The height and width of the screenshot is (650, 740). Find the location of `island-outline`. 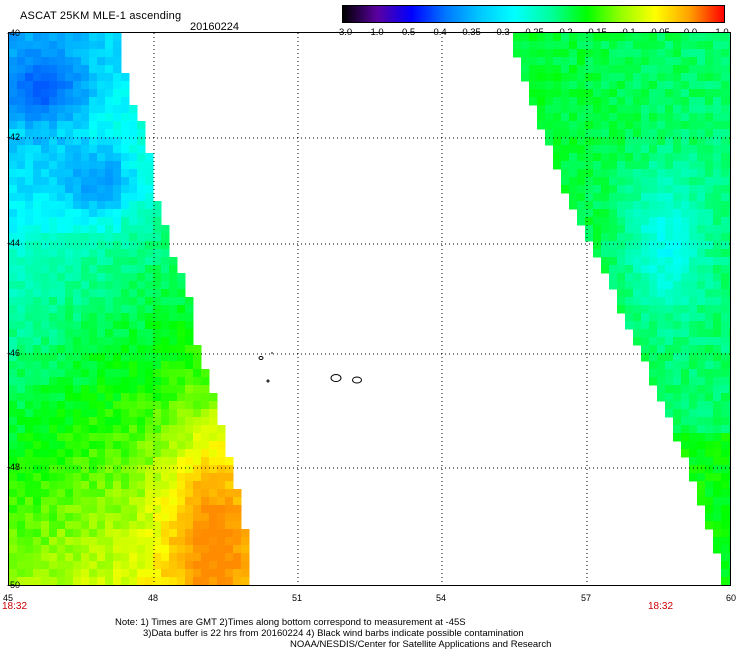

island-outline is located at coordinates (261, 358).